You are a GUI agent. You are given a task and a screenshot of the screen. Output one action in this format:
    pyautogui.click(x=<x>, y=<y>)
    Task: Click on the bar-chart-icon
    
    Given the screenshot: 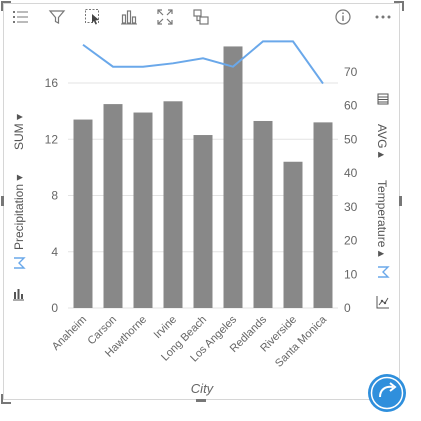 What is the action you would take?
    pyautogui.click(x=19, y=294)
    